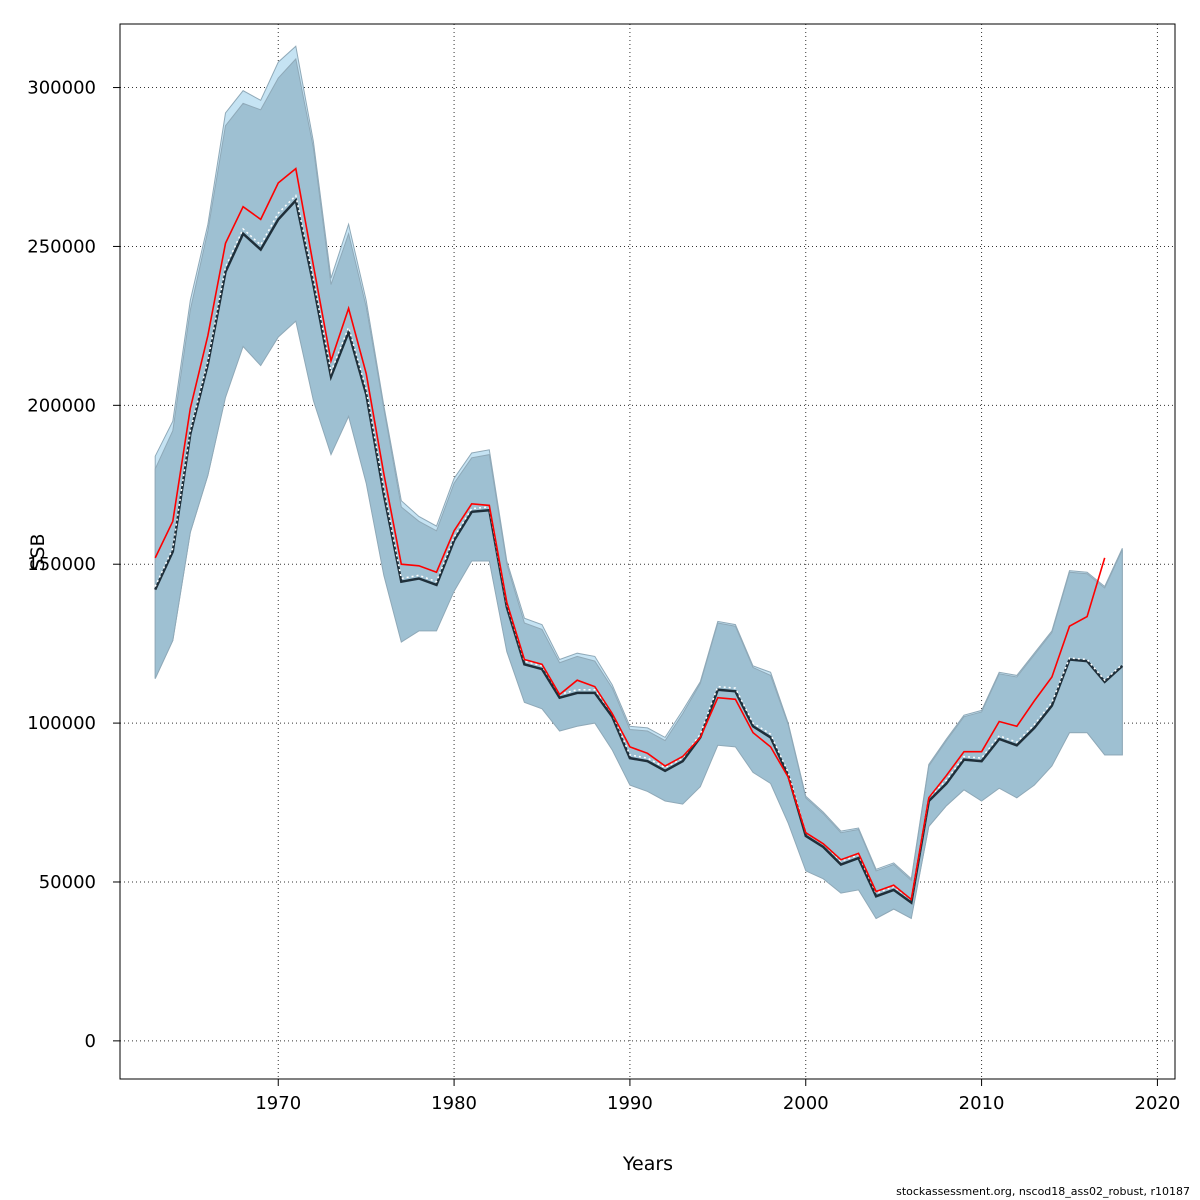 The height and width of the screenshot is (1200, 1200). I want to click on y-tick-label: 150000, so click(61, 564).